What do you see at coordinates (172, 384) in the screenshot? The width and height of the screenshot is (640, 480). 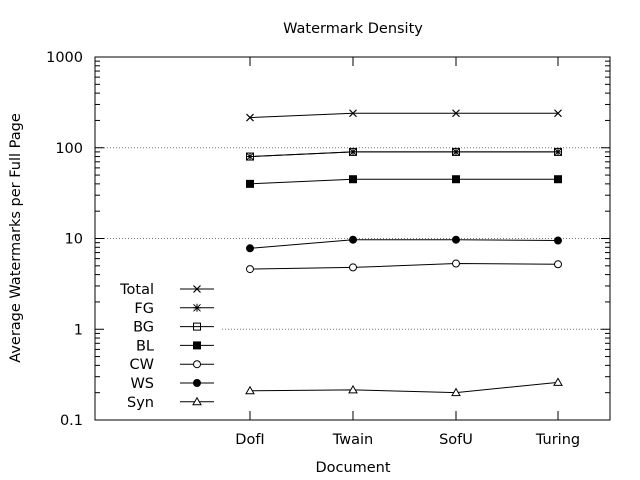 I see `legend-item-ws: WS` at bounding box center [172, 384].